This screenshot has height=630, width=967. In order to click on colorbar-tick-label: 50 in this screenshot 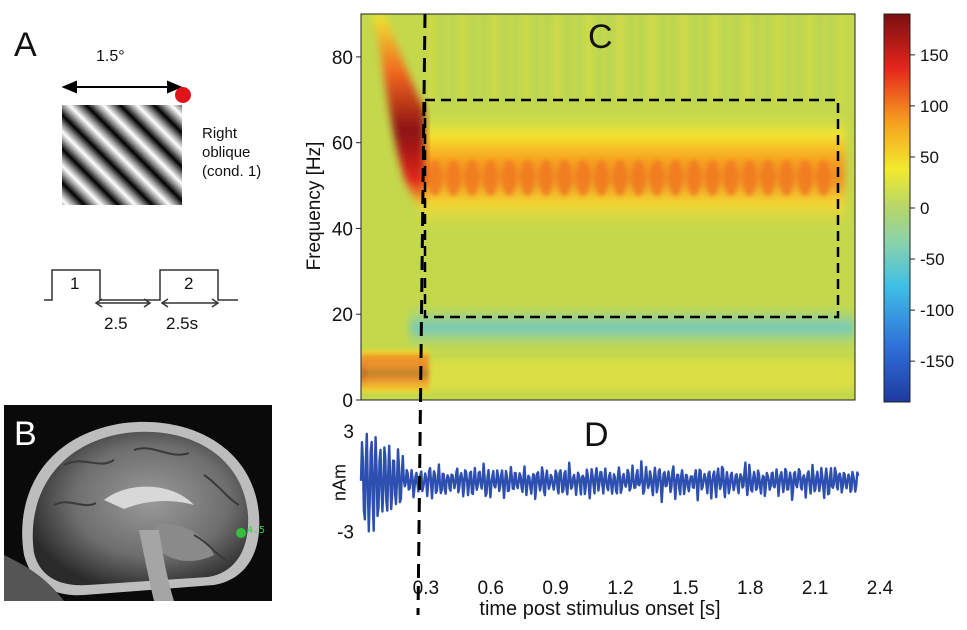, I will do `click(929, 157)`.